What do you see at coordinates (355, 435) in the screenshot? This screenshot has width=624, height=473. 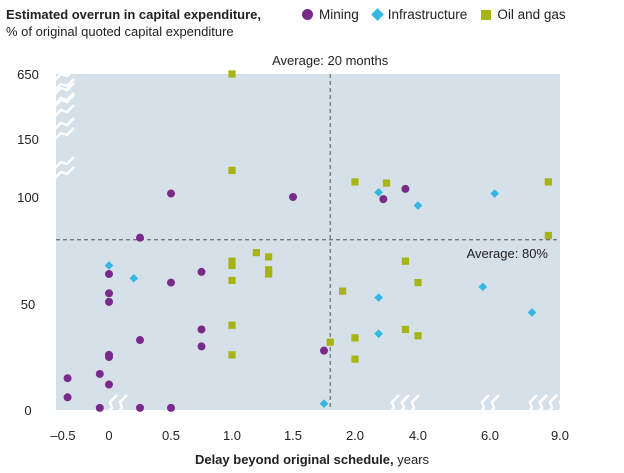 I see `x-tick-label: 2.0` at bounding box center [355, 435].